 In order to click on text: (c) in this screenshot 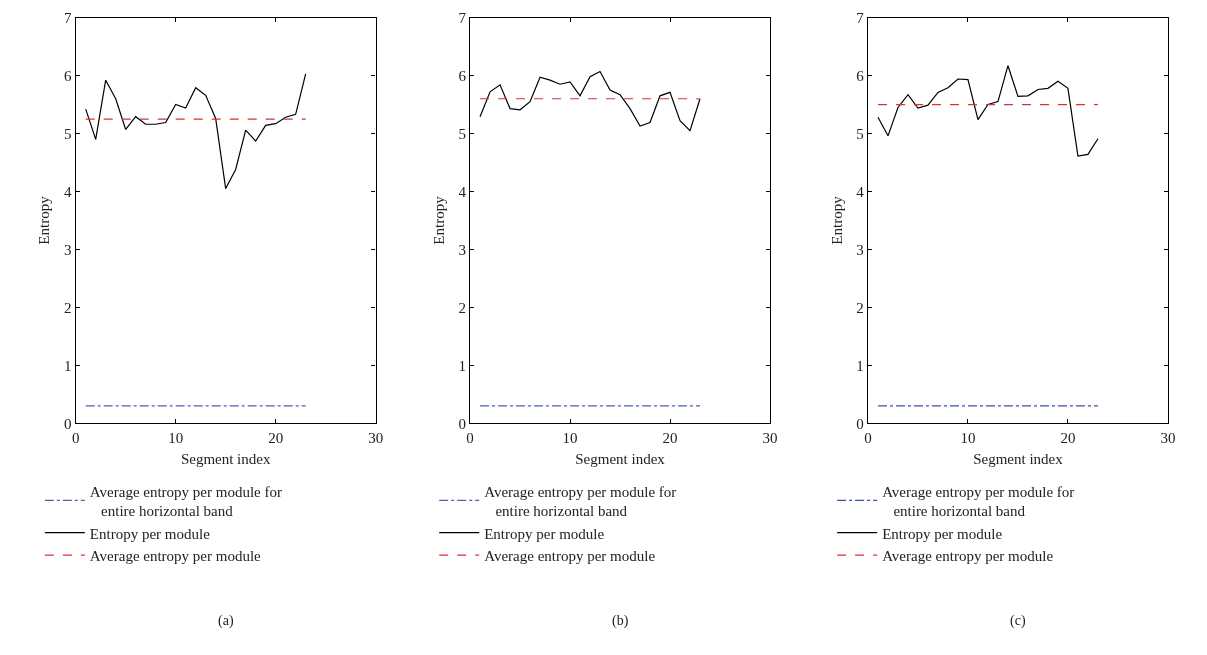, I will do `click(1018, 621)`.